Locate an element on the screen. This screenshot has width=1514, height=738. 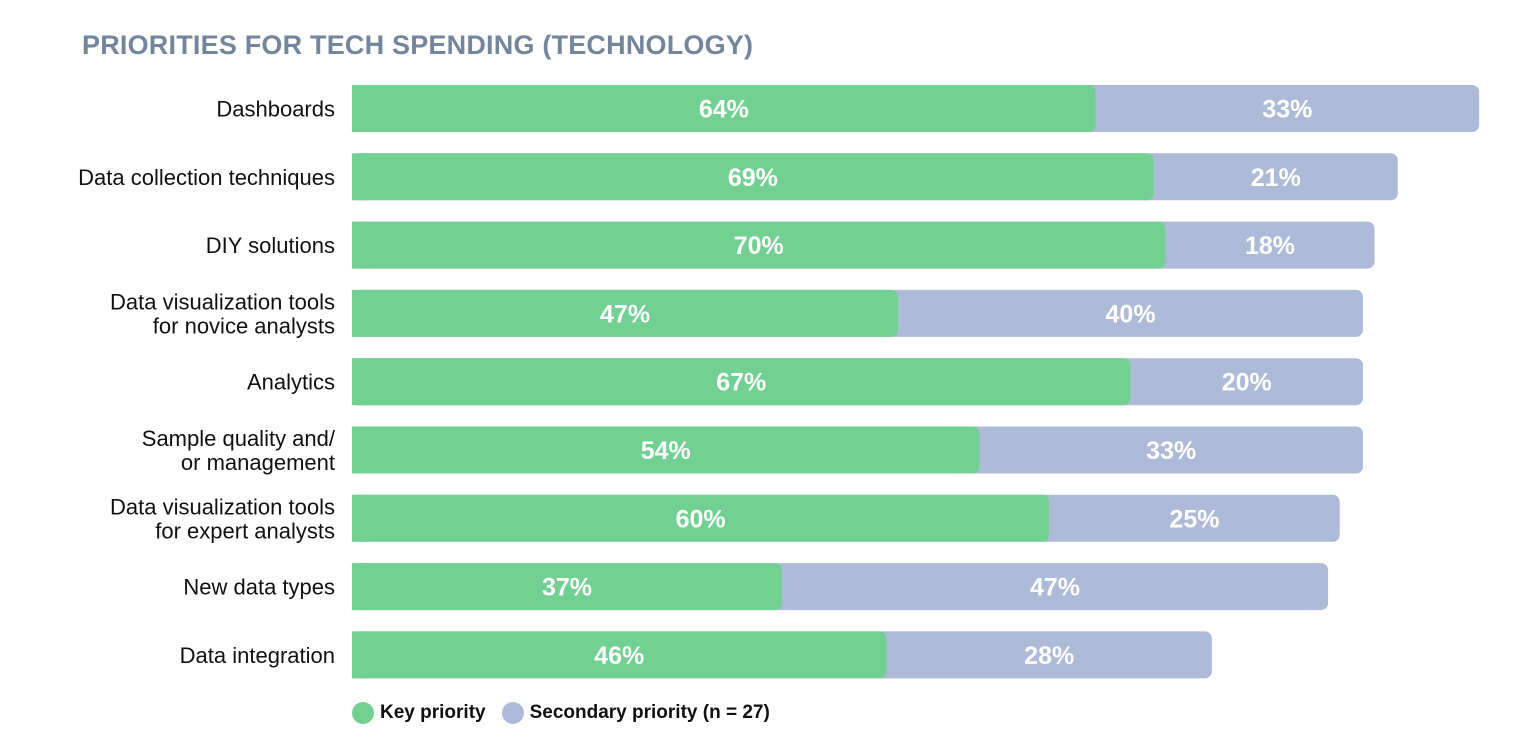
bar-row: 70% 18% DIY solutions is located at coordinates (790, 245).